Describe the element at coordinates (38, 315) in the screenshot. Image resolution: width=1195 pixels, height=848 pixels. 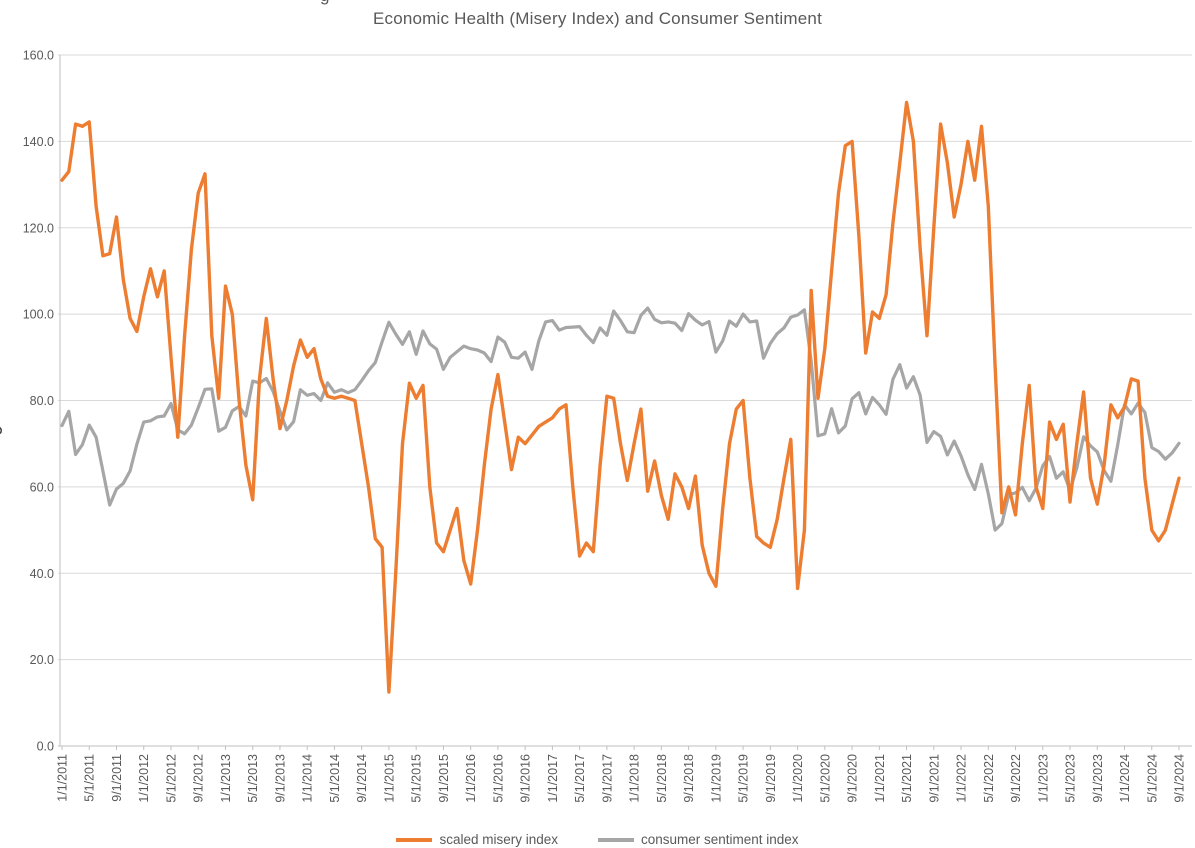
I see `y-tick-label: 100.0` at that location.